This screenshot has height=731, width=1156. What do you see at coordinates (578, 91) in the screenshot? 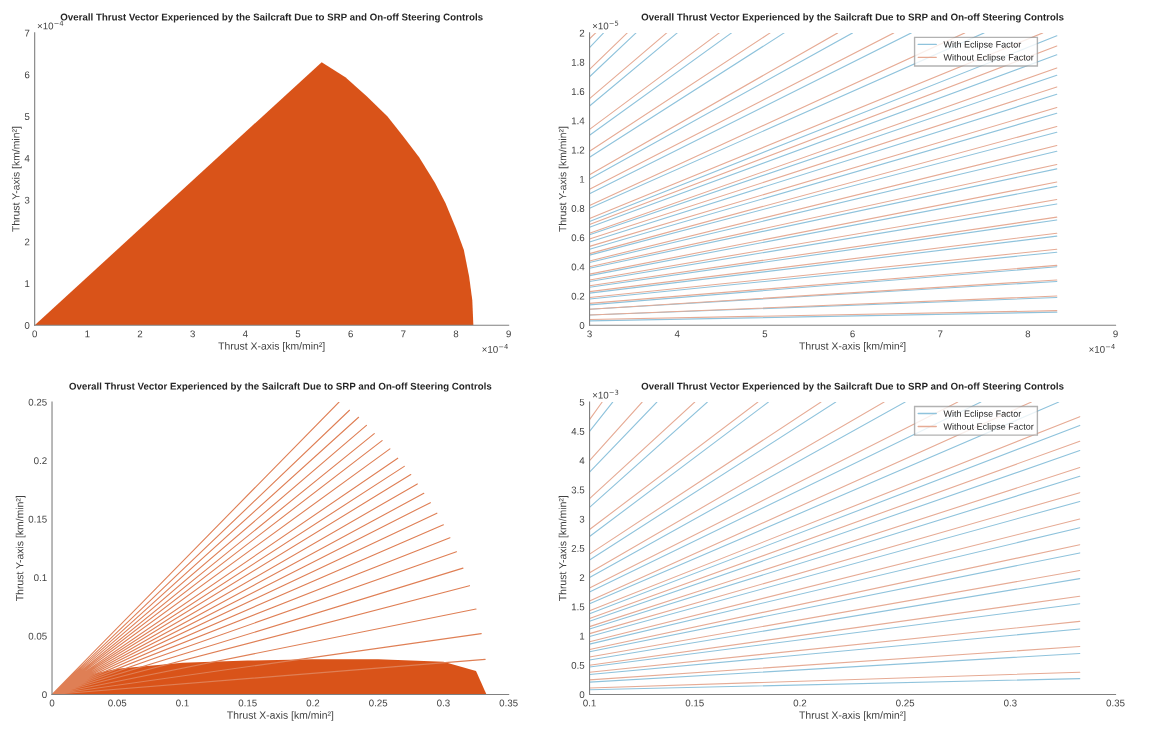
I see `y-tick-label: 1.6` at bounding box center [578, 91].